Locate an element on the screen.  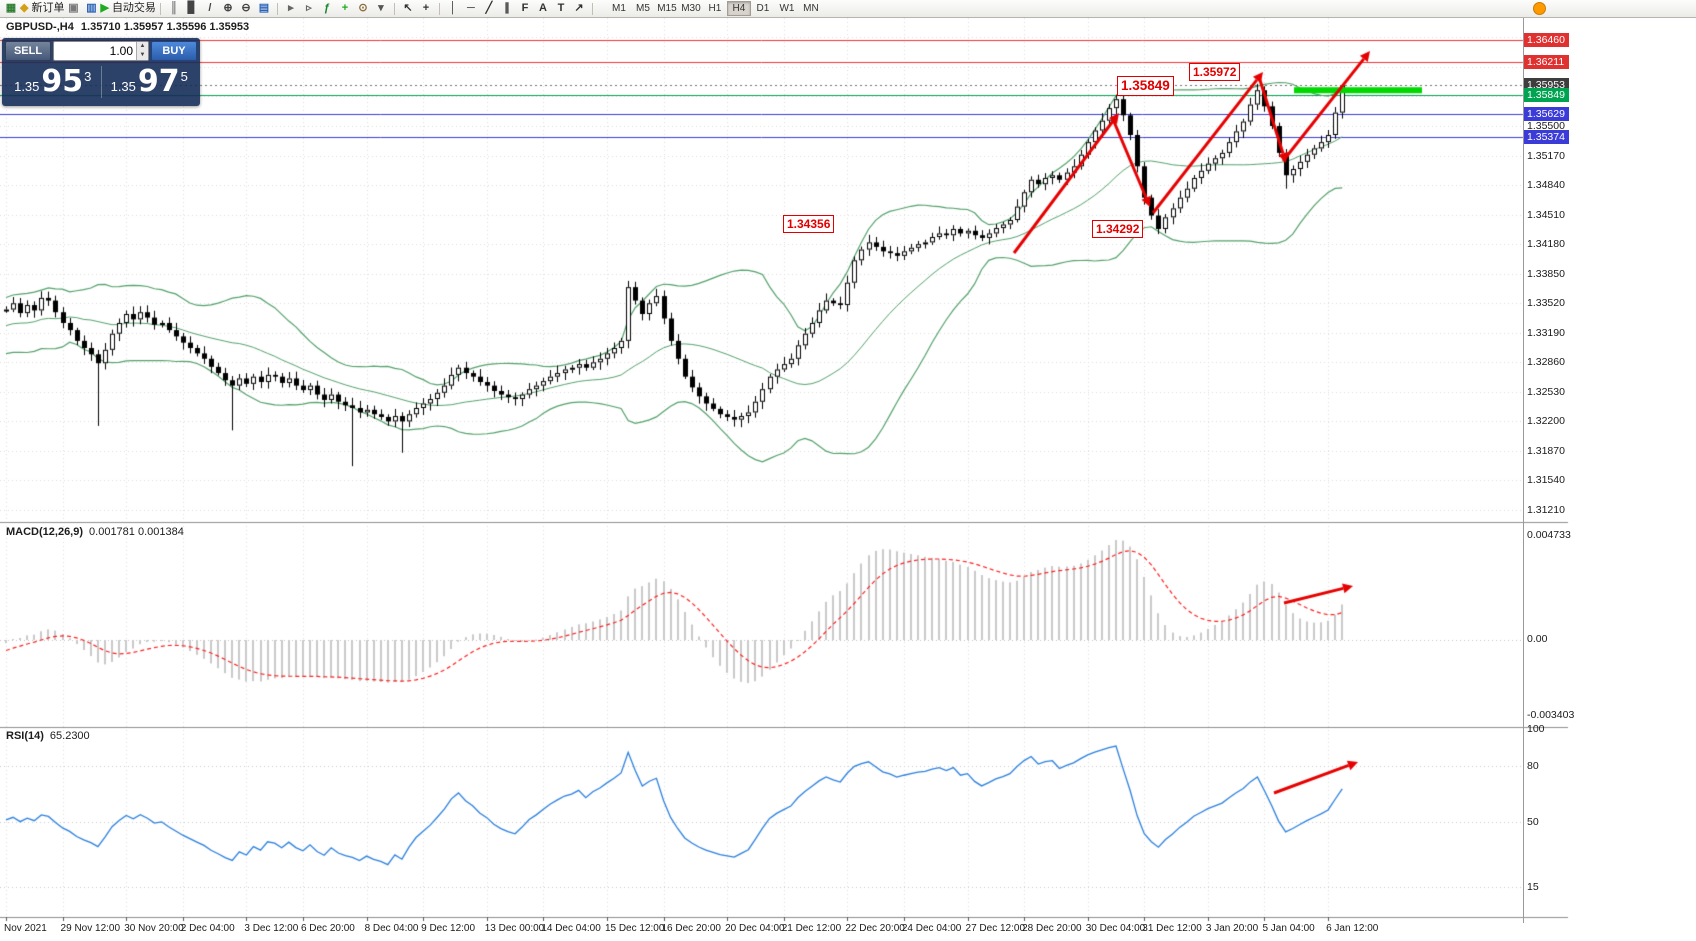
tile-windows-icon: ▤ is located at coordinates (264, 8).